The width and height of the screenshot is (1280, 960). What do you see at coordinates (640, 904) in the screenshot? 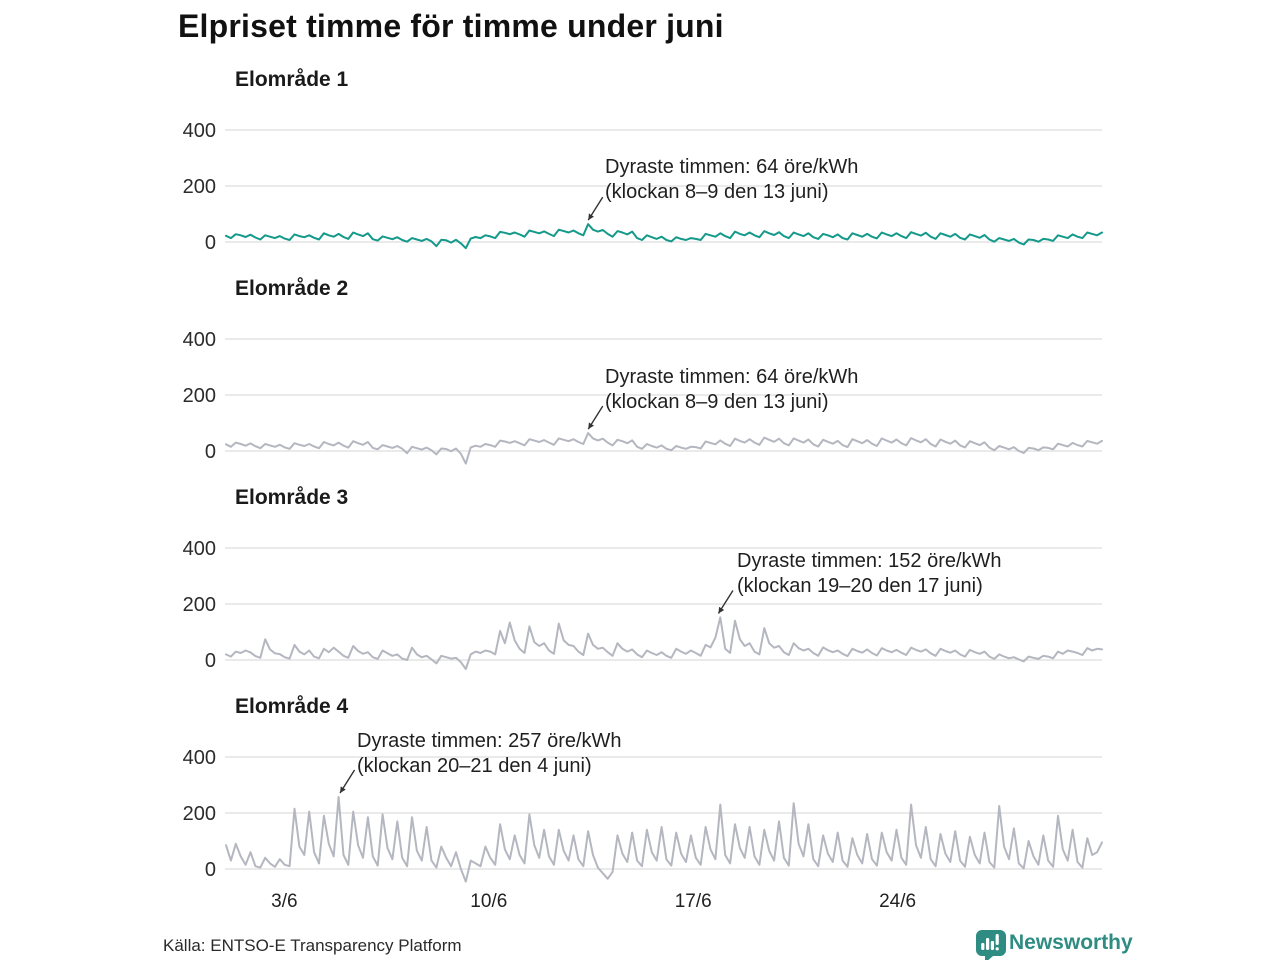
I see `x-axis: 3/6 10/6 17/6 24/6` at bounding box center [640, 904].